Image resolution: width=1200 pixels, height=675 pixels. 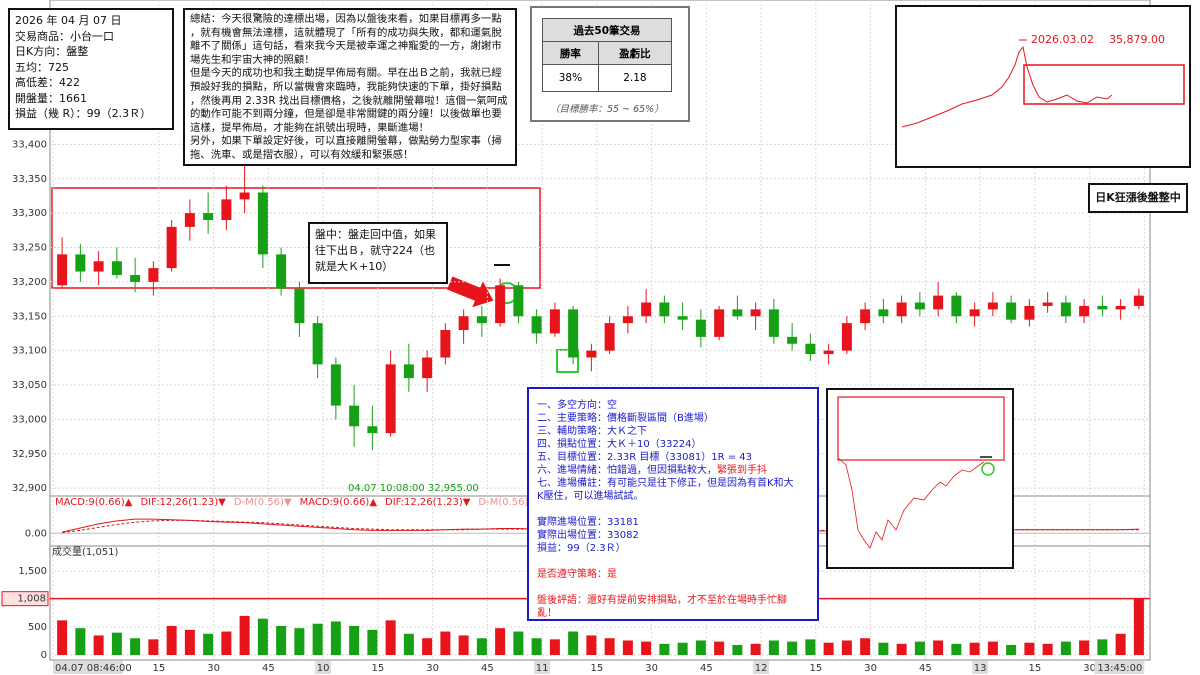 What do you see at coordinates (644, 457) in the screenshot?
I see `plan-text: 五、目標位置：2.33R 目標（33081）1R = 43` at bounding box center [644, 457].